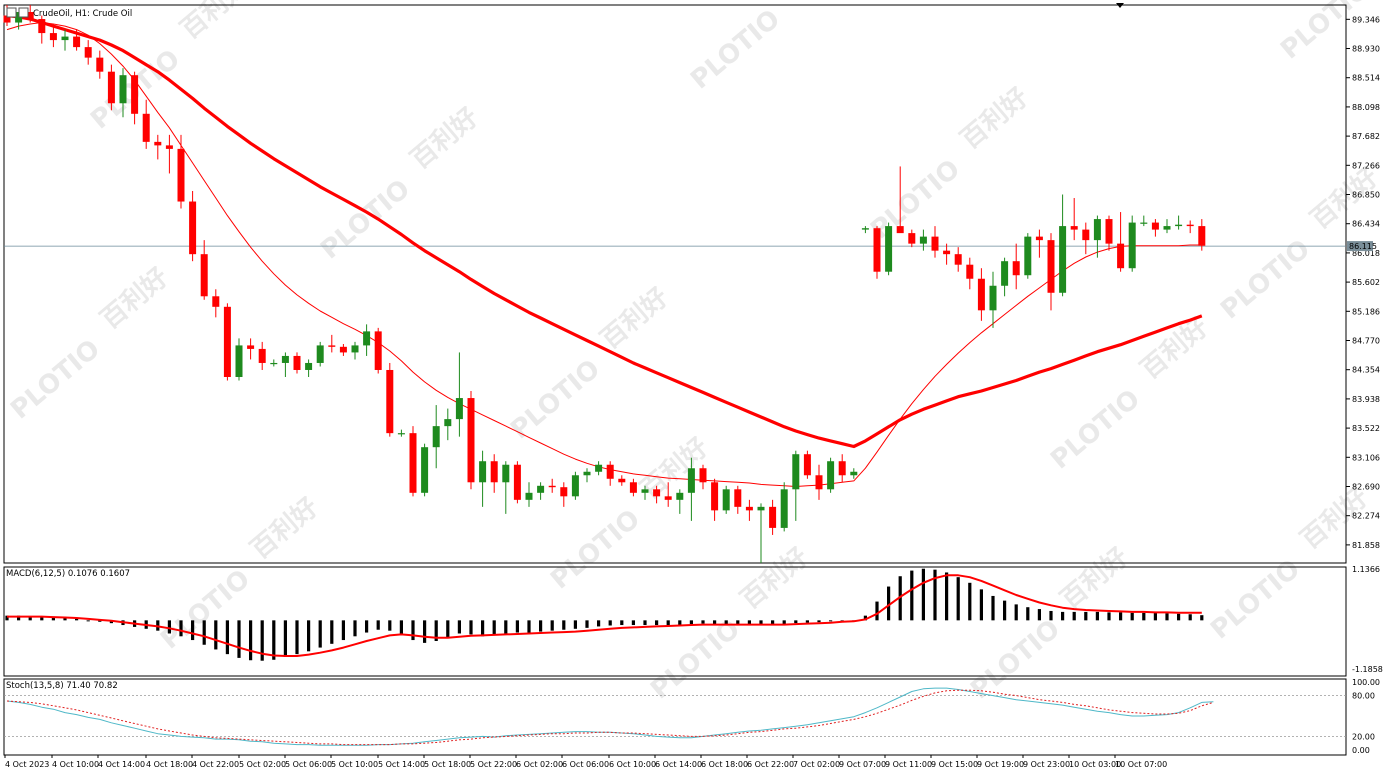 This screenshot has width=1384, height=776. What do you see at coordinates (1366, 136) in the screenshot?
I see `y-tick-label: 87.682` at bounding box center [1366, 136].